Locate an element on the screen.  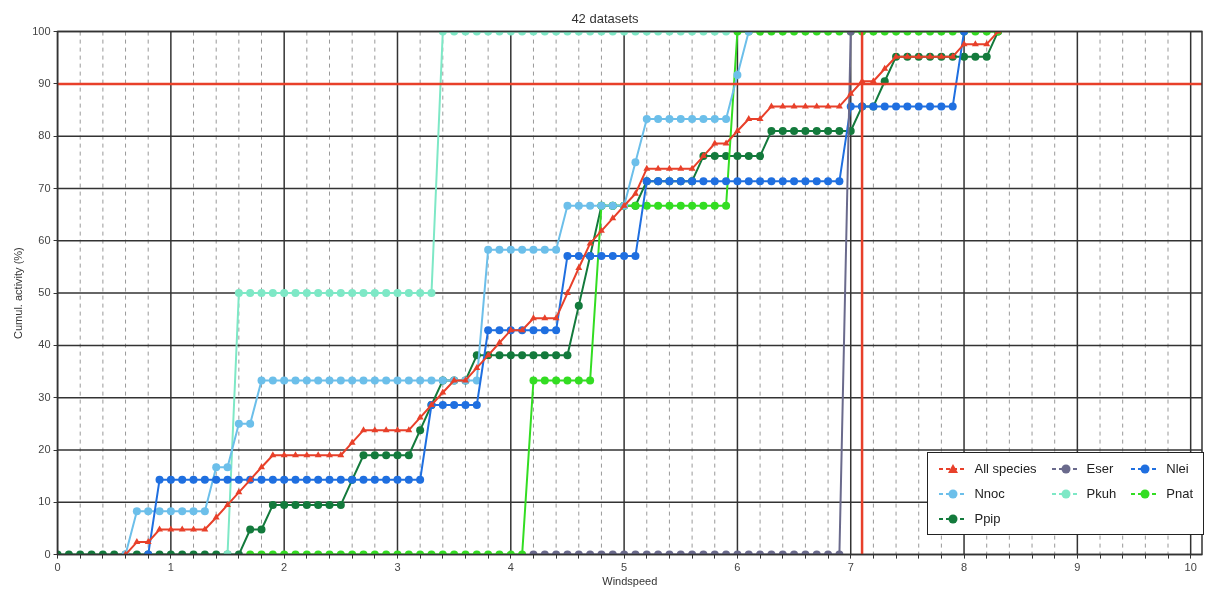
legend-label: Eser is located at coordinates (1100, 468).